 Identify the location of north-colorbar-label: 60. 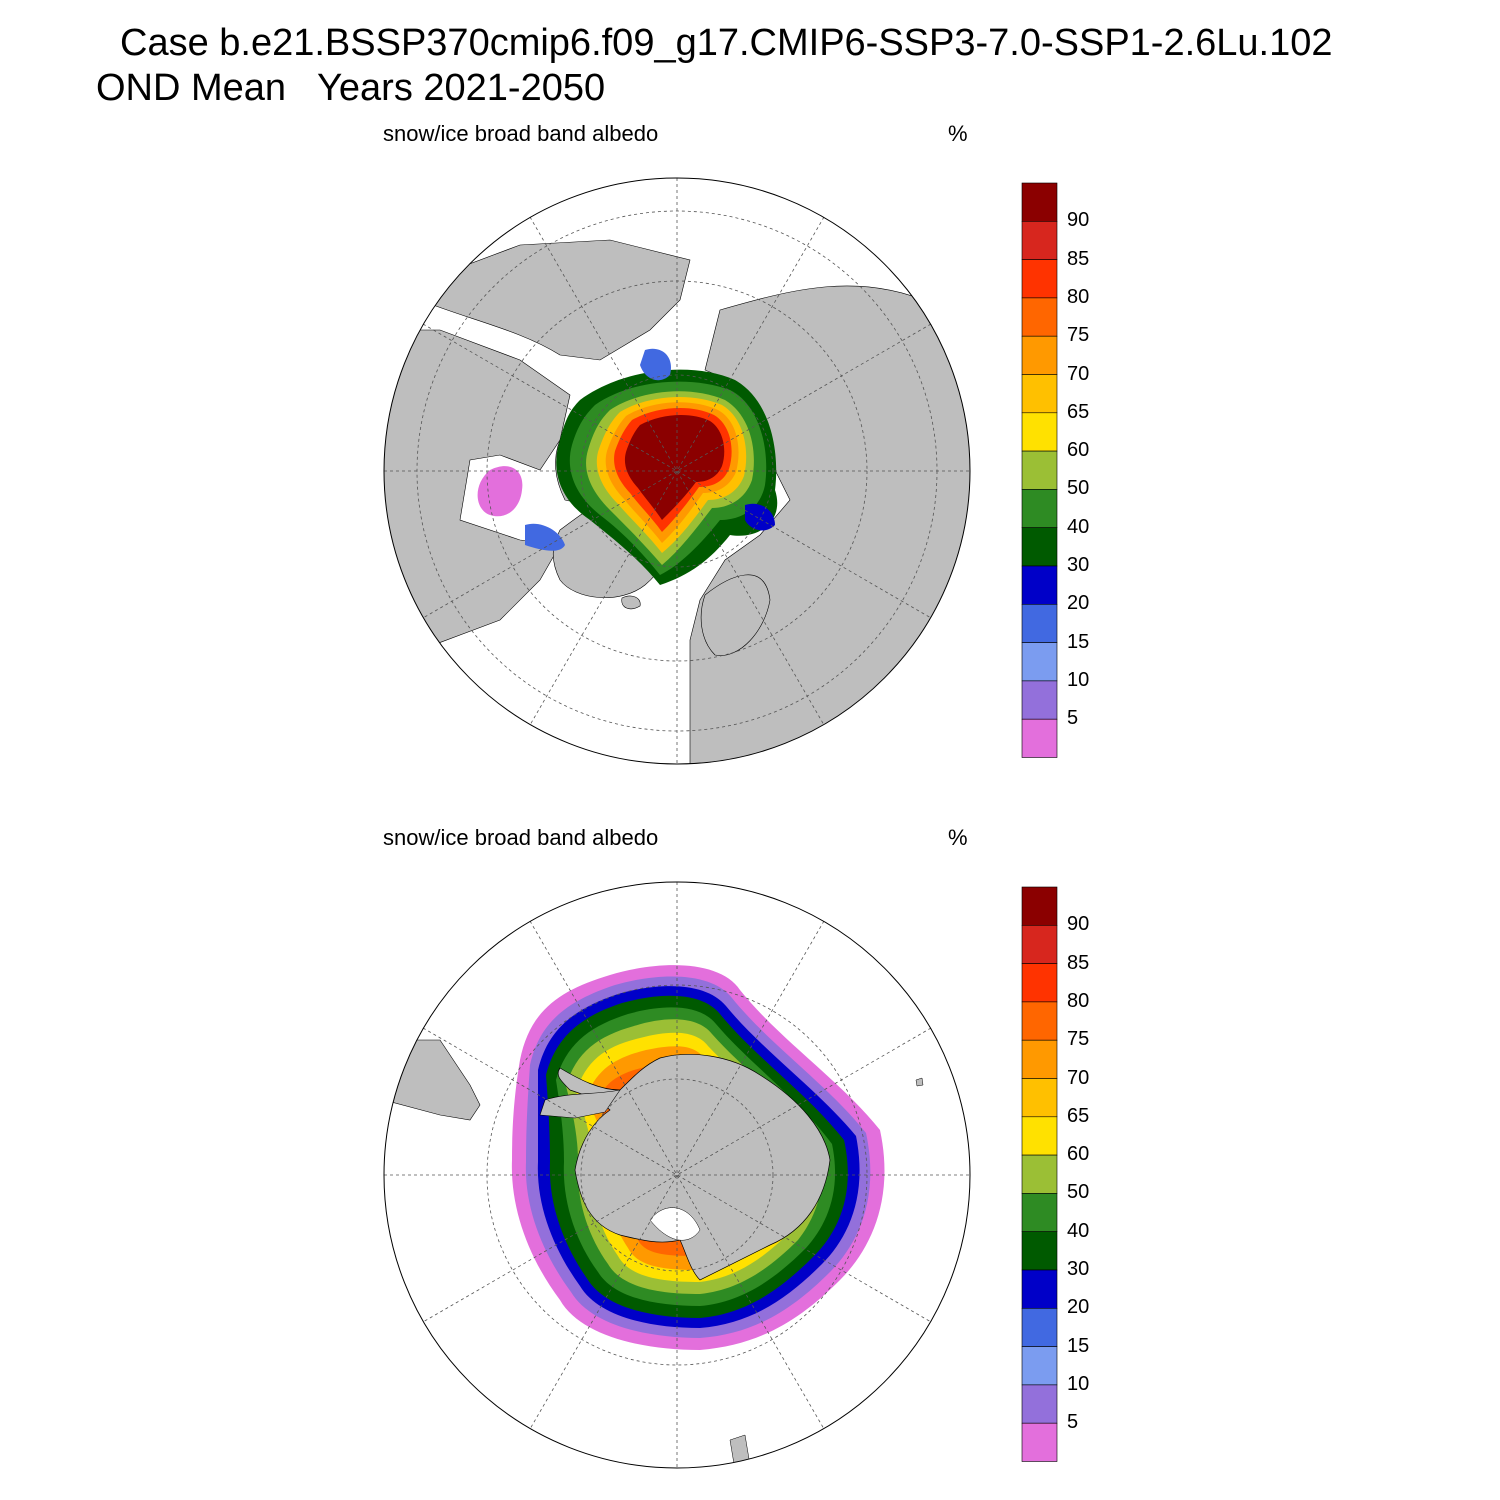
(1078, 450).